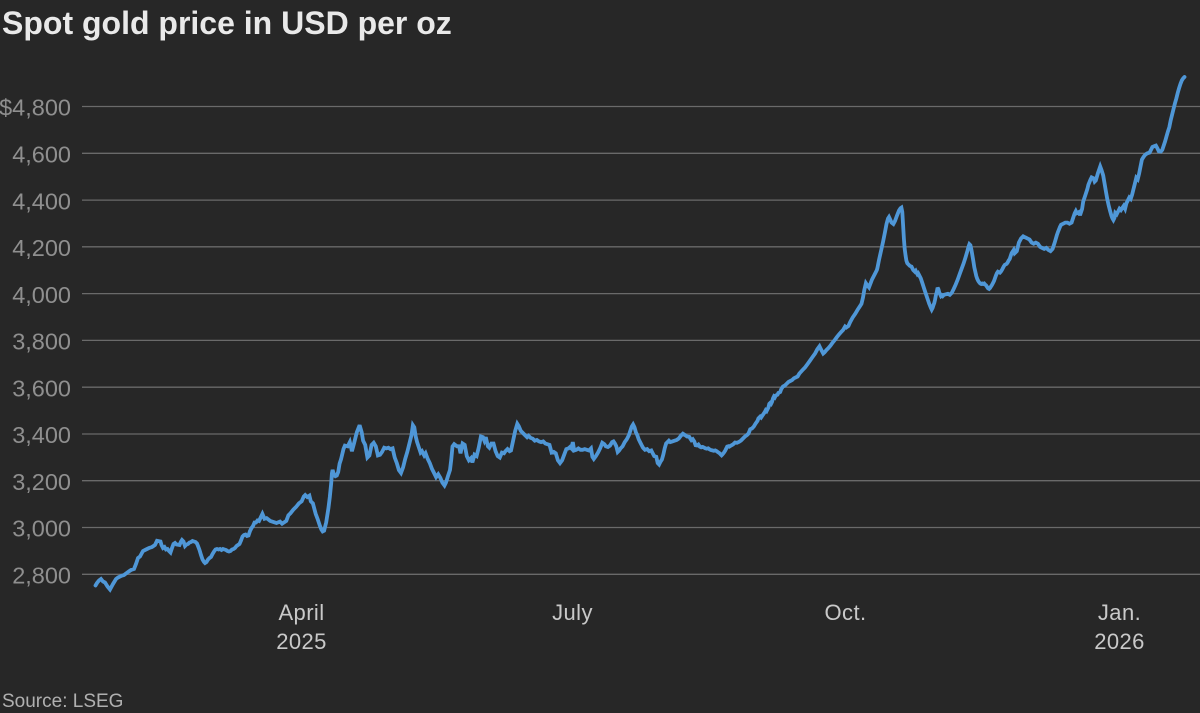 Image resolution: width=1200 pixels, height=713 pixels. Describe the element at coordinates (1119, 641) in the screenshot. I see `svg-text: 2026` at that location.